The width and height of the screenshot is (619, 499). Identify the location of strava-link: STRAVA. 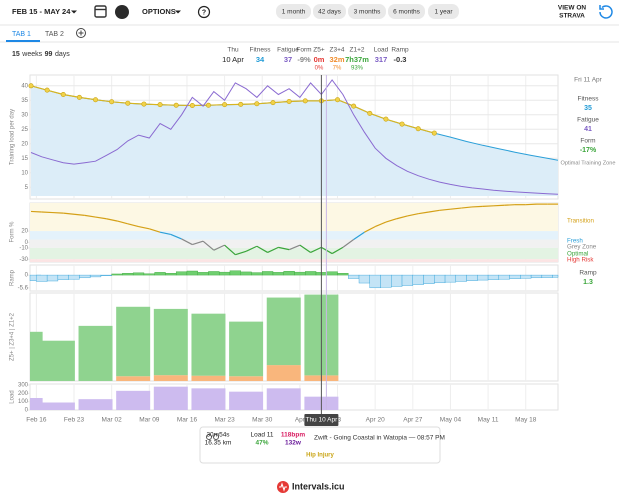
(572, 16).